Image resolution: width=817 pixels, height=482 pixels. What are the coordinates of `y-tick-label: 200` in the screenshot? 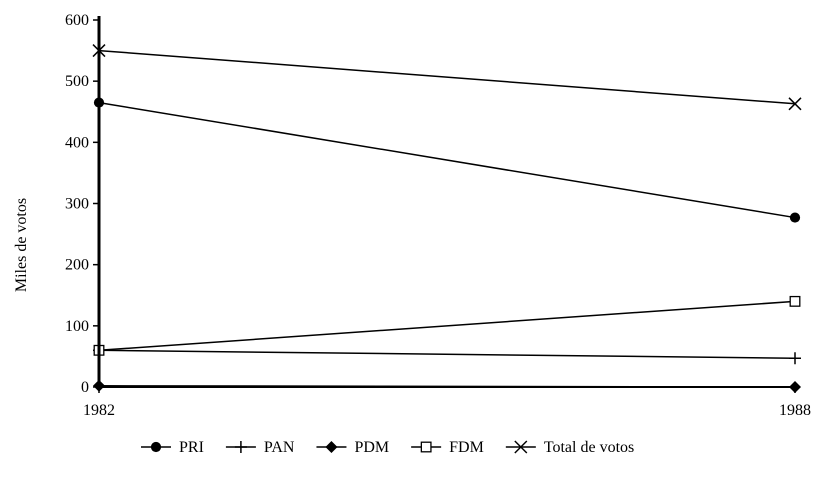 It's located at (77, 265).